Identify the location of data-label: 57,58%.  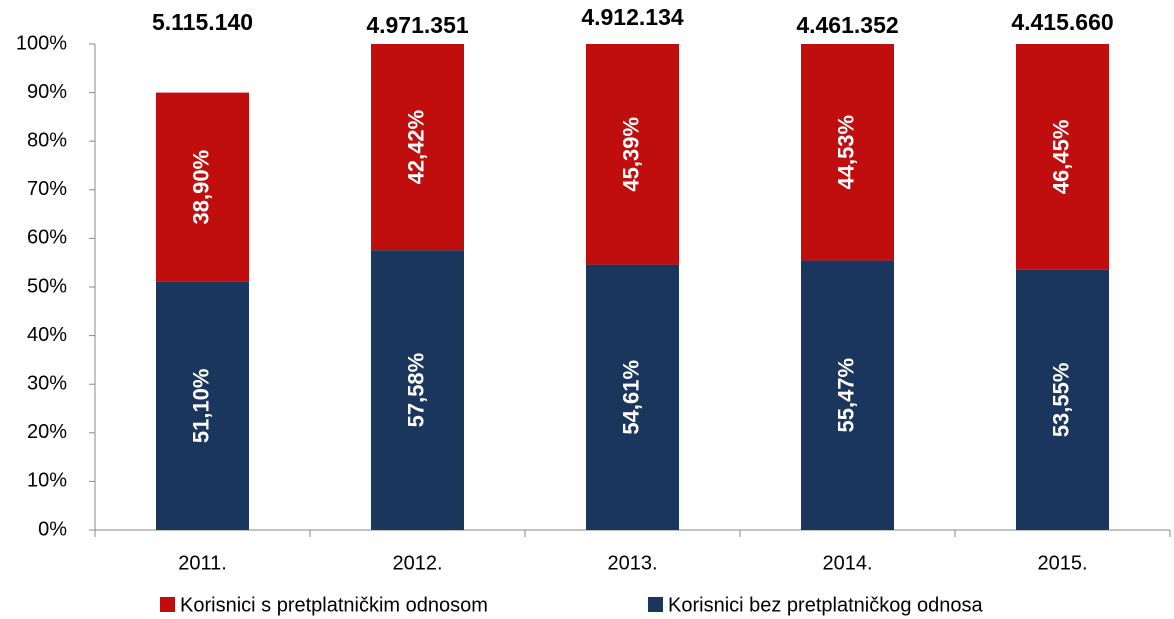
(415, 390).